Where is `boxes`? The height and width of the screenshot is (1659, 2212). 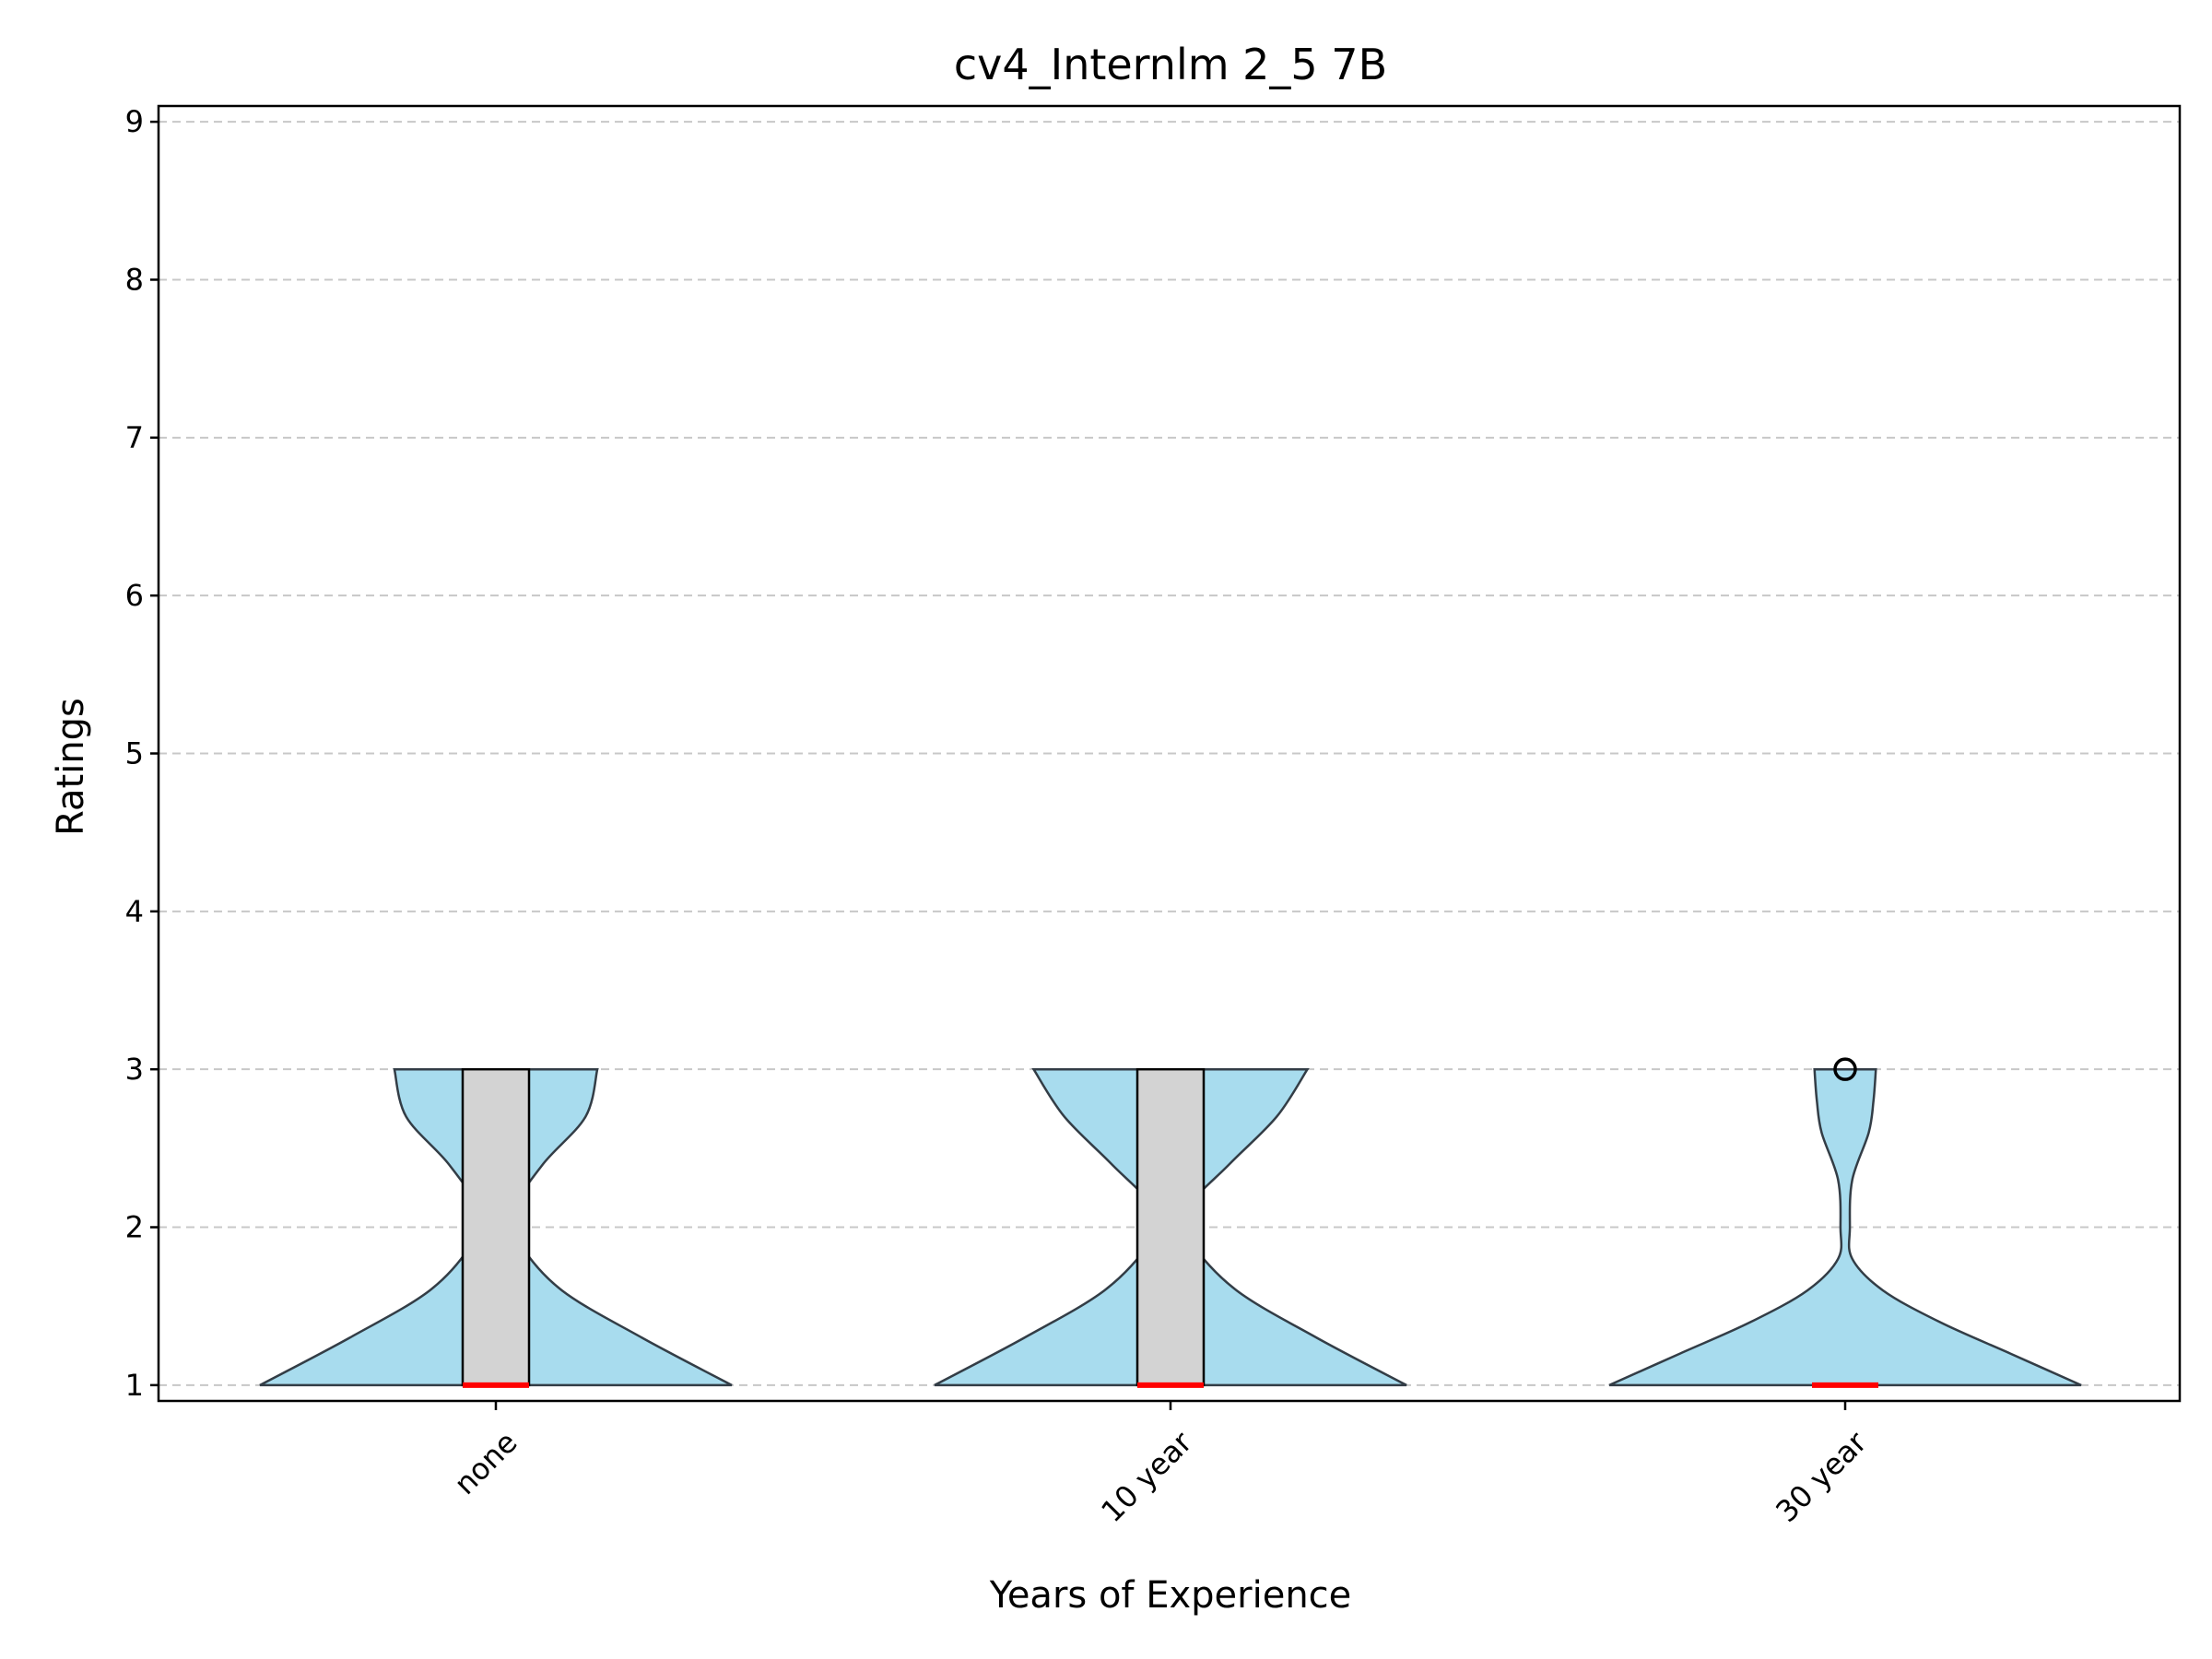
boxes is located at coordinates (1169, 1222).